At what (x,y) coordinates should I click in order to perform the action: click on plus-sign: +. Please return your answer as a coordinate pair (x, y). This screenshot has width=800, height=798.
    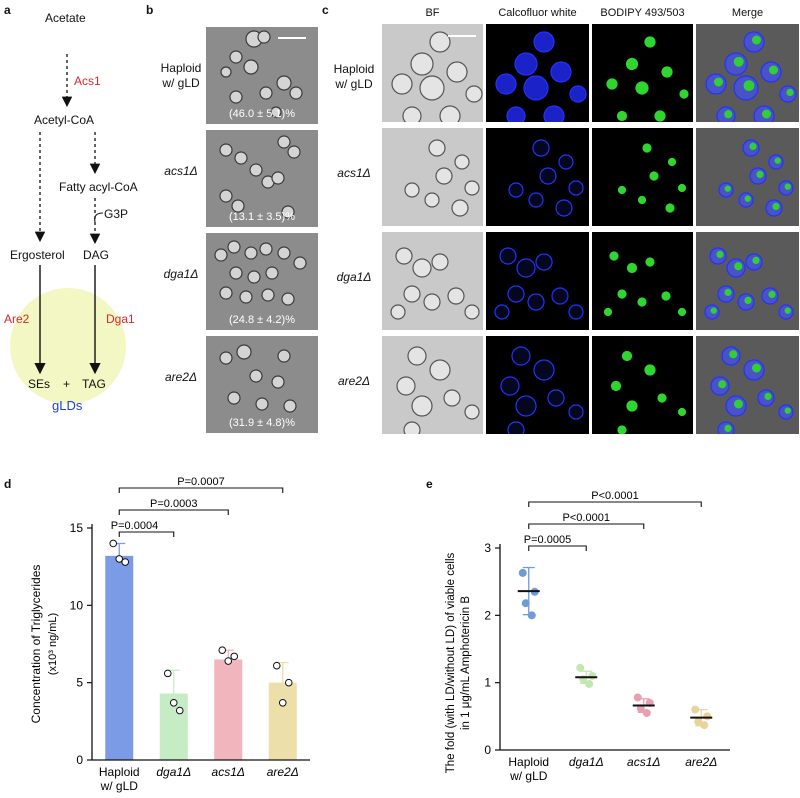
    Looking at the image, I should click on (67, 384).